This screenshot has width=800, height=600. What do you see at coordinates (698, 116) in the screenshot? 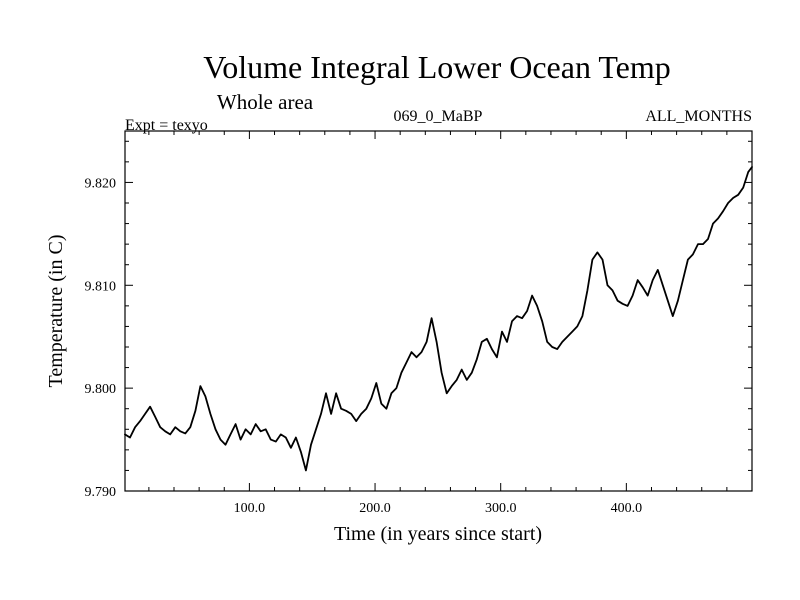
I see `months-annotation: ALL_MONTHS` at bounding box center [698, 116].